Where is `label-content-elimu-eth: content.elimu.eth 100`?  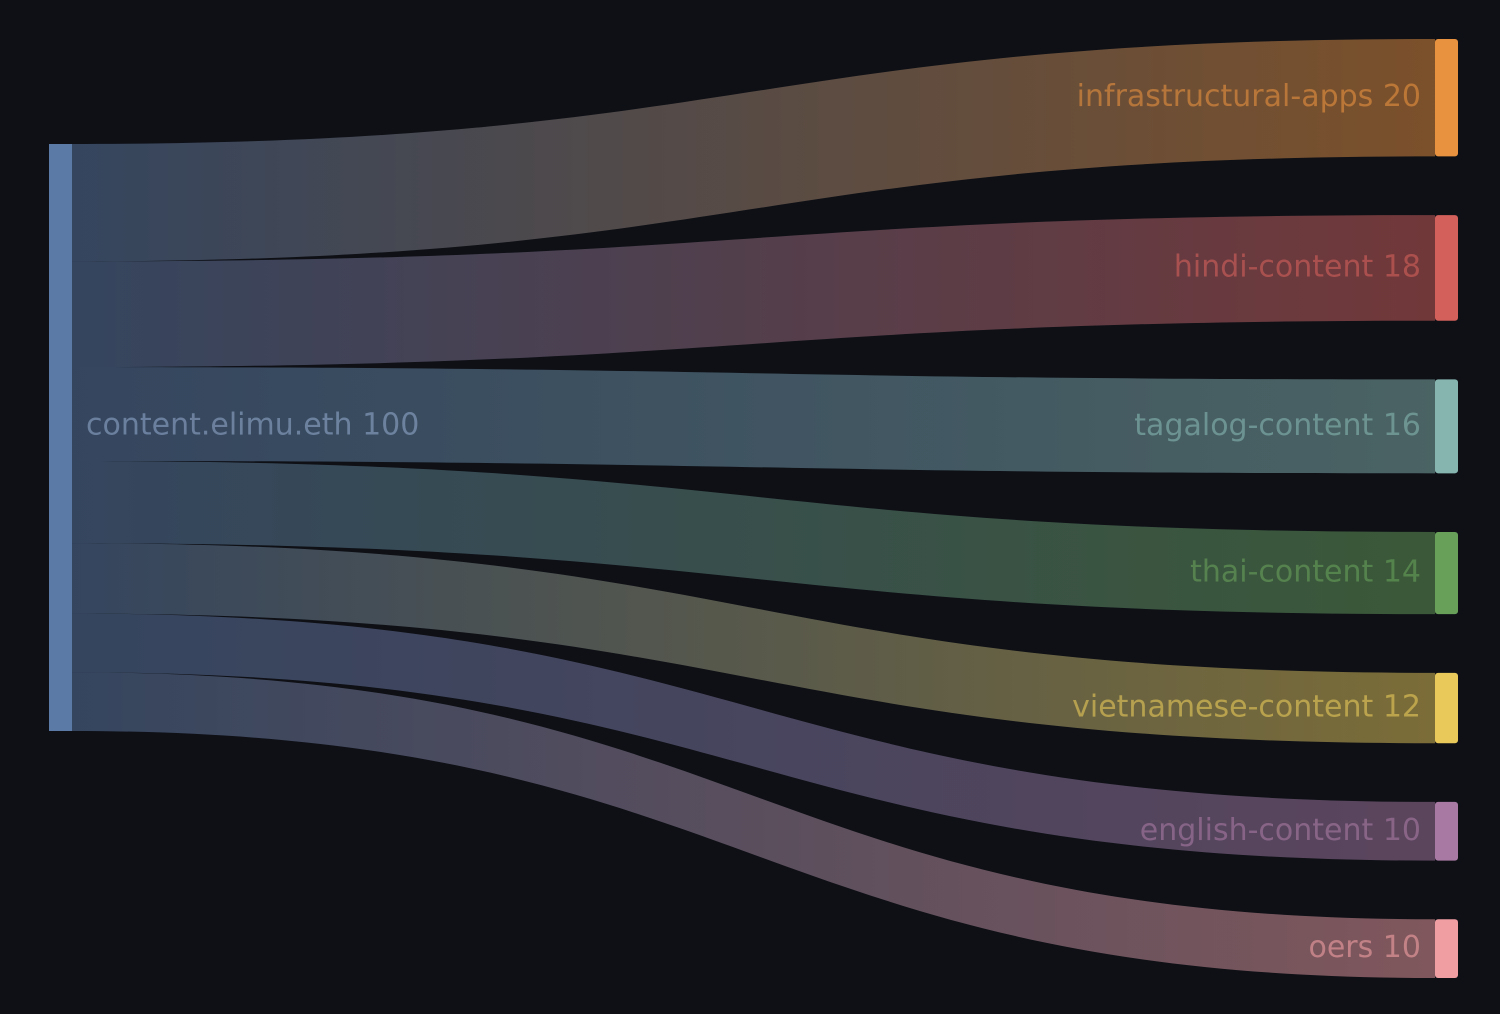
label-content-elimu-eth: content.elimu.eth 100 is located at coordinates (252, 424).